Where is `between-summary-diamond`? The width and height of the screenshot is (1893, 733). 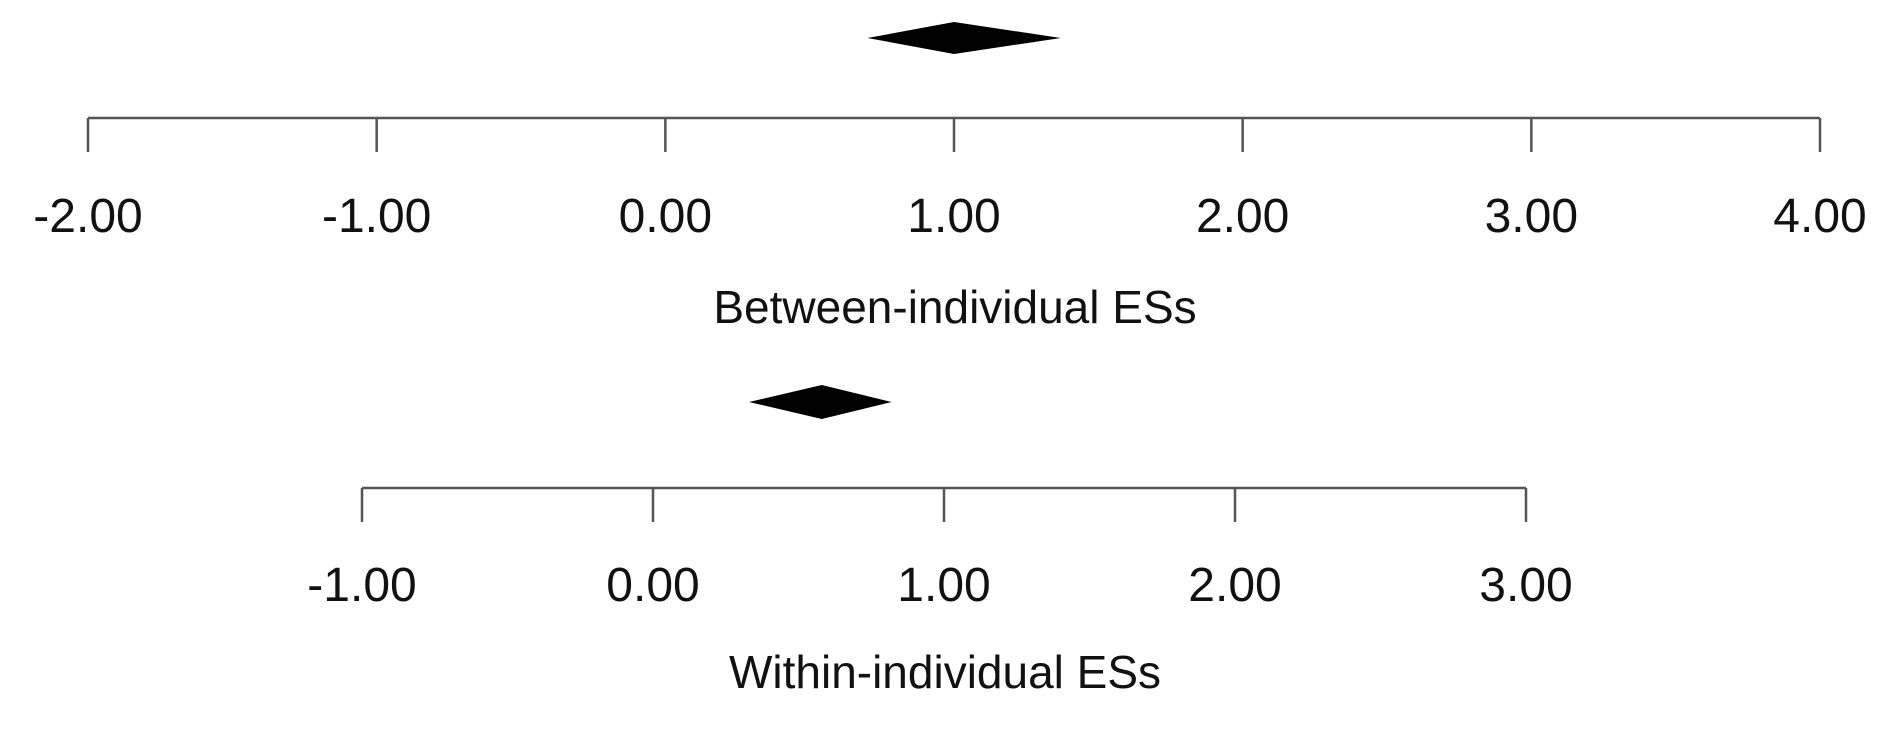 between-summary-diamond is located at coordinates (964, 38).